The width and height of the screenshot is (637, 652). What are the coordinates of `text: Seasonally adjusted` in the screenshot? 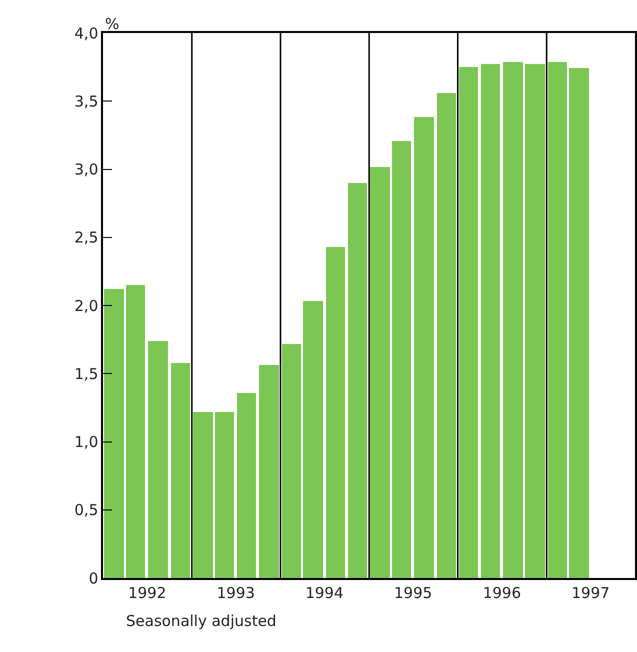 It's located at (201, 621).